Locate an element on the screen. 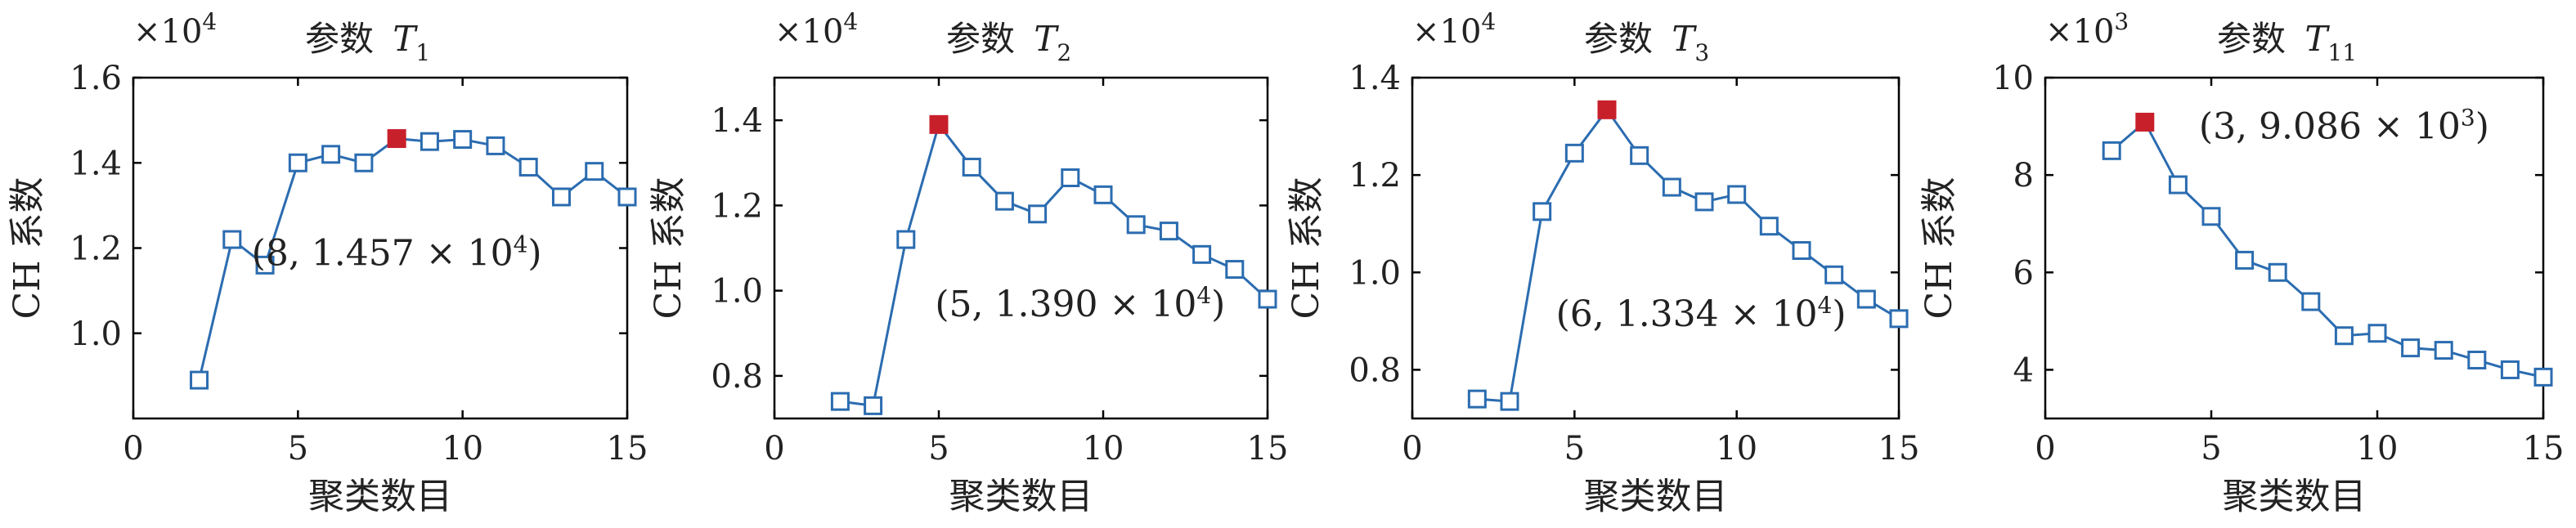  chart-title: 参数 T2 is located at coordinates (1009, 42).